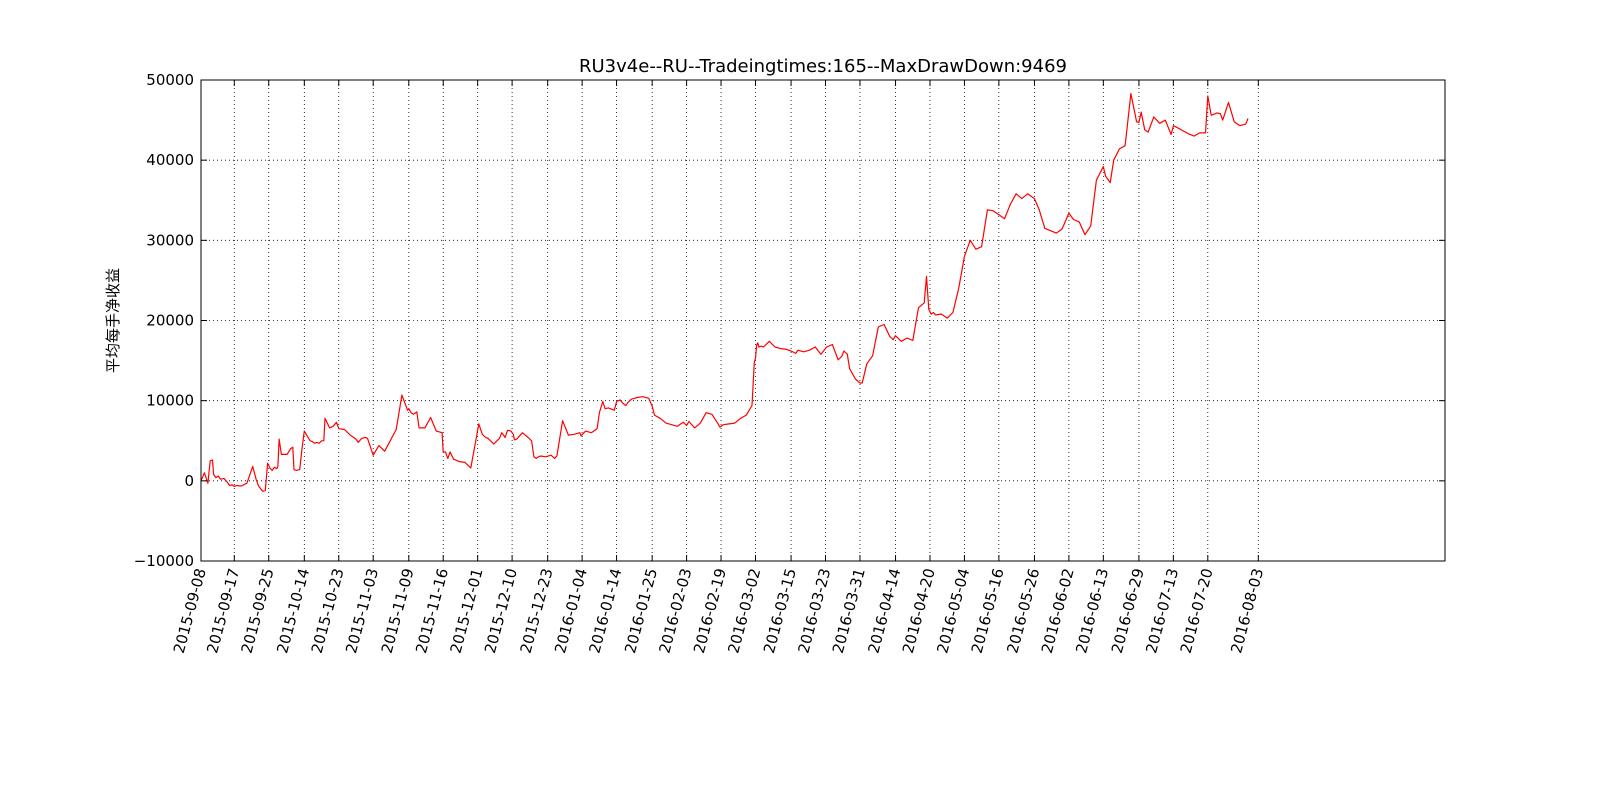 This screenshot has width=1600, height=800. I want to click on y-tick-label: 40000, so click(170, 160).